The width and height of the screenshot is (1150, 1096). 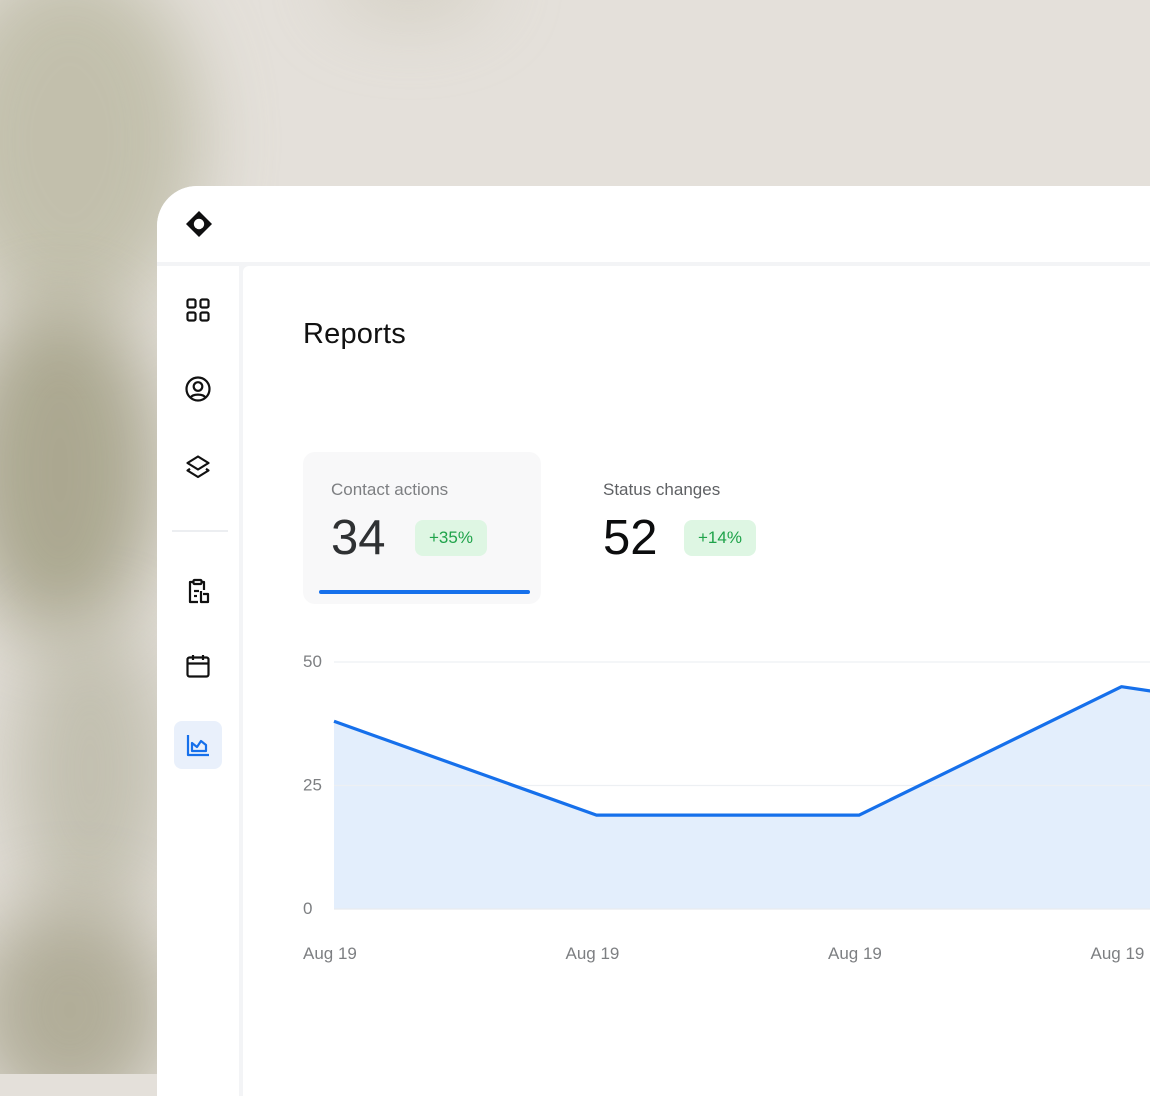 I want to click on sidebar-item-analytics, so click(x=198, y=745).